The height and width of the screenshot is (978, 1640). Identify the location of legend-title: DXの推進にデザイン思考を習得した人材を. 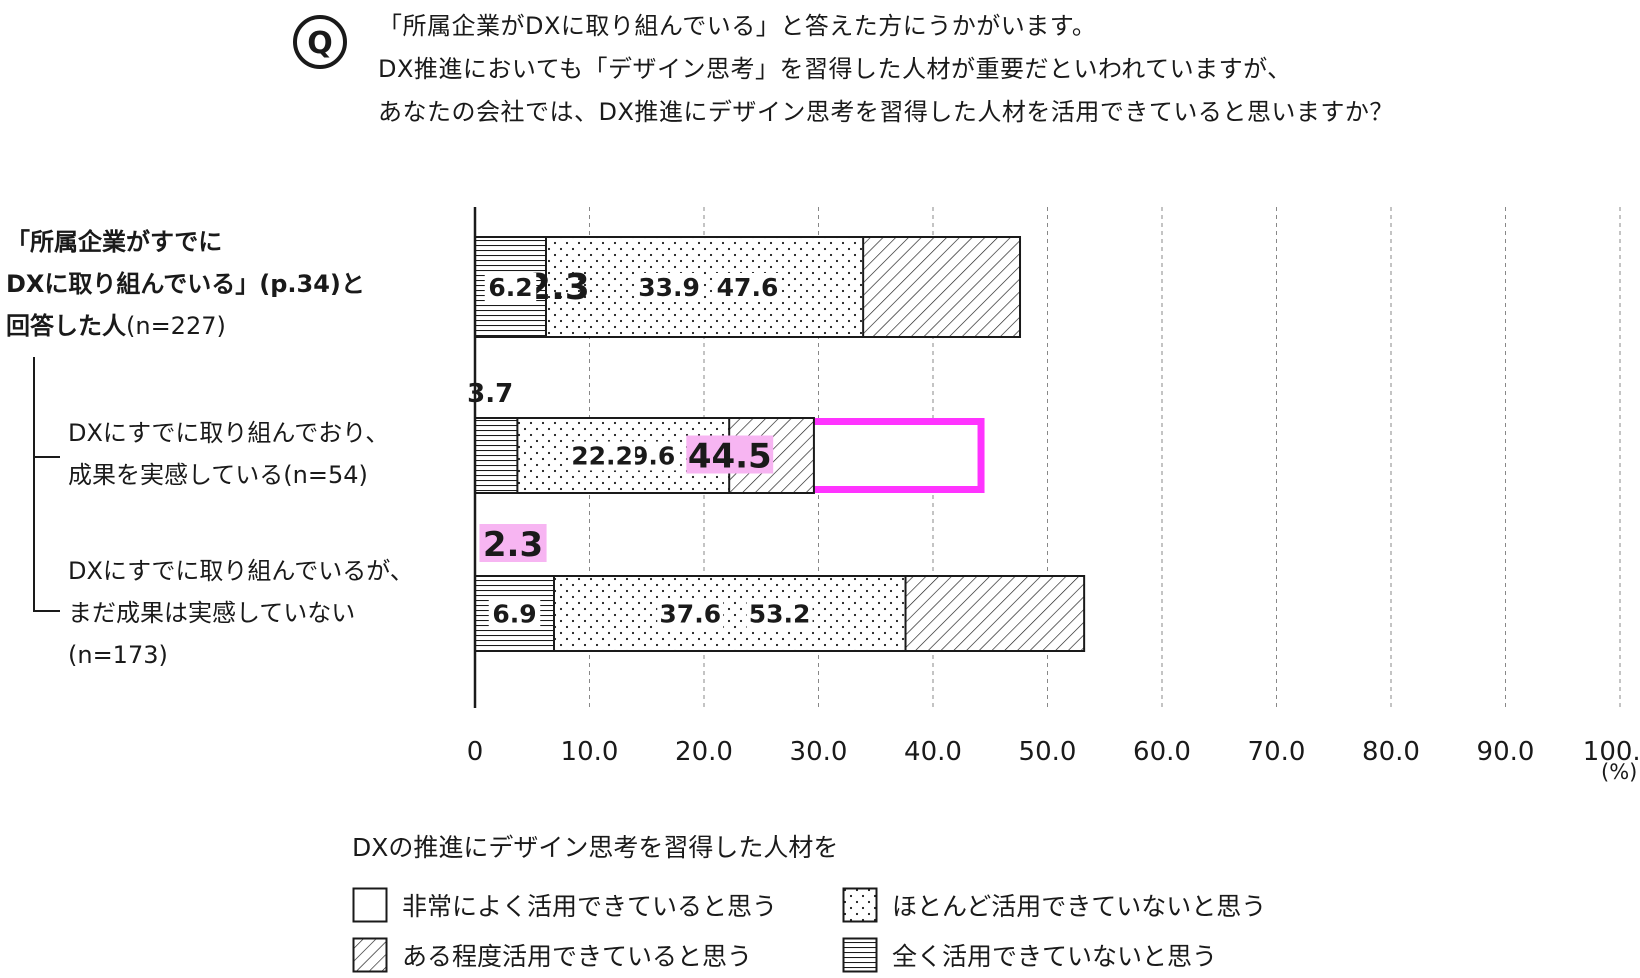
(595, 847).